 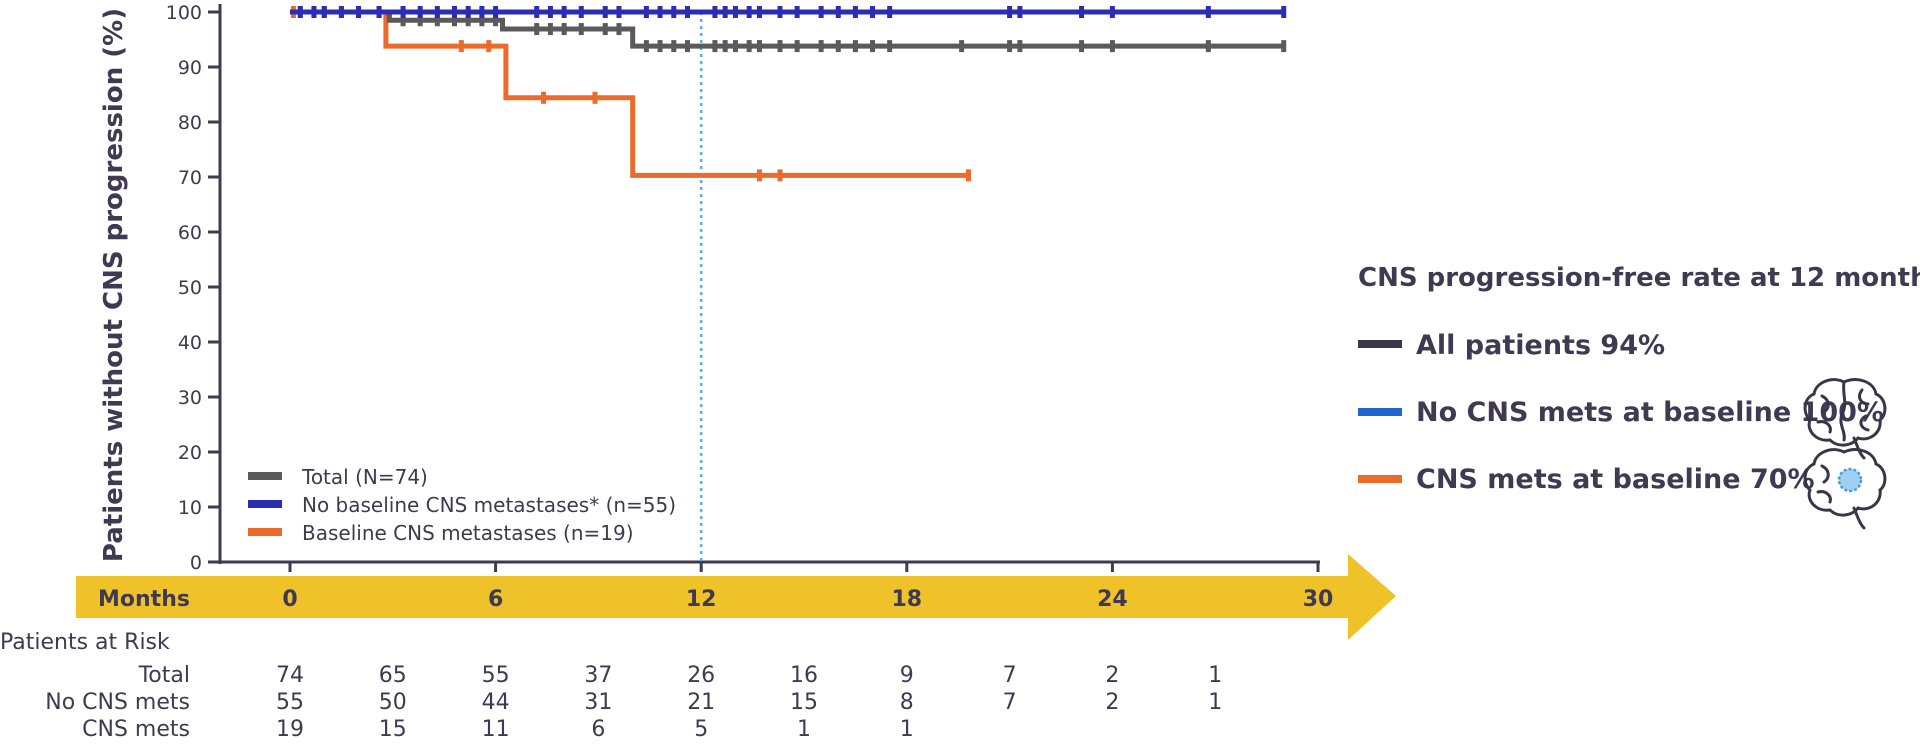 I want to click on y-tick-label: 70, so click(x=190, y=178).